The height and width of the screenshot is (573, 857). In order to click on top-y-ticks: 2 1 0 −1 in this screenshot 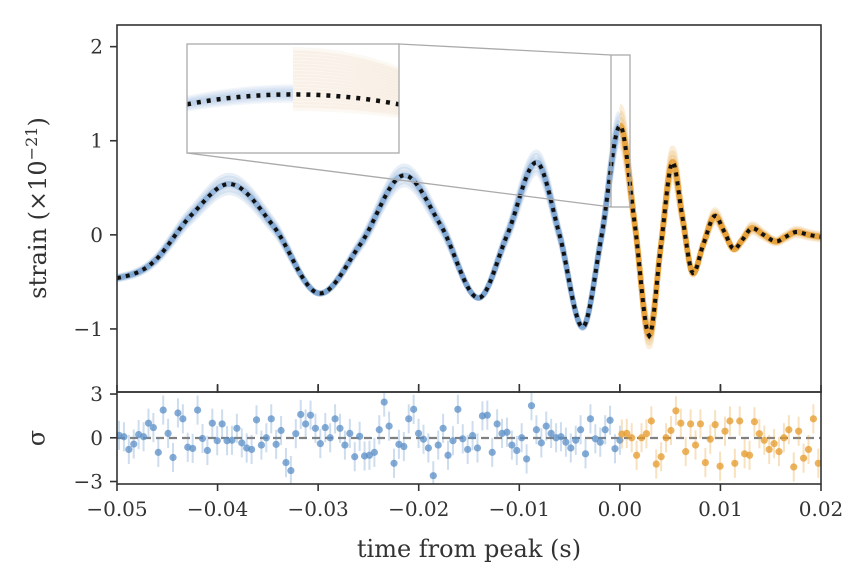, I will do `click(95, 188)`.